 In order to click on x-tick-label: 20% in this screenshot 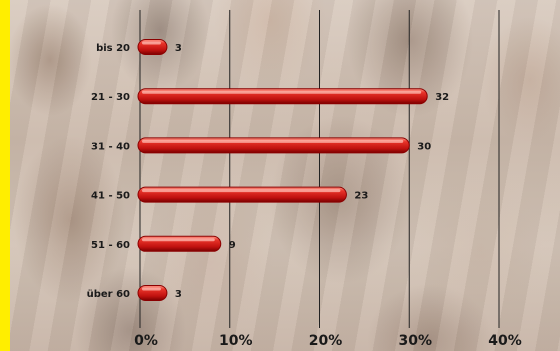, I will do `click(326, 341)`.